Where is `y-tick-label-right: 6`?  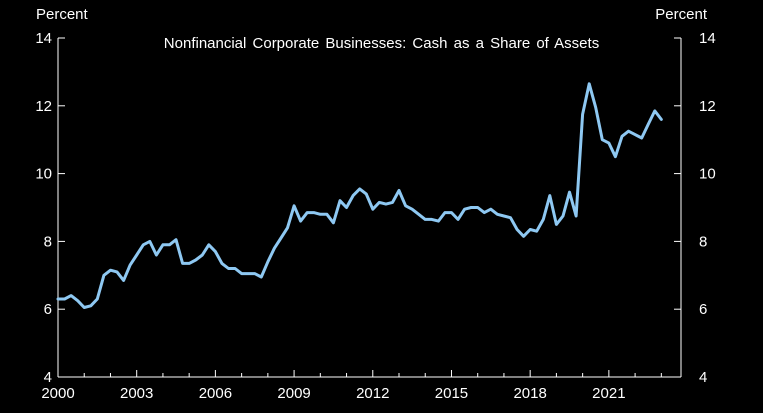 y-tick-label-right: 6 is located at coordinates (703, 309).